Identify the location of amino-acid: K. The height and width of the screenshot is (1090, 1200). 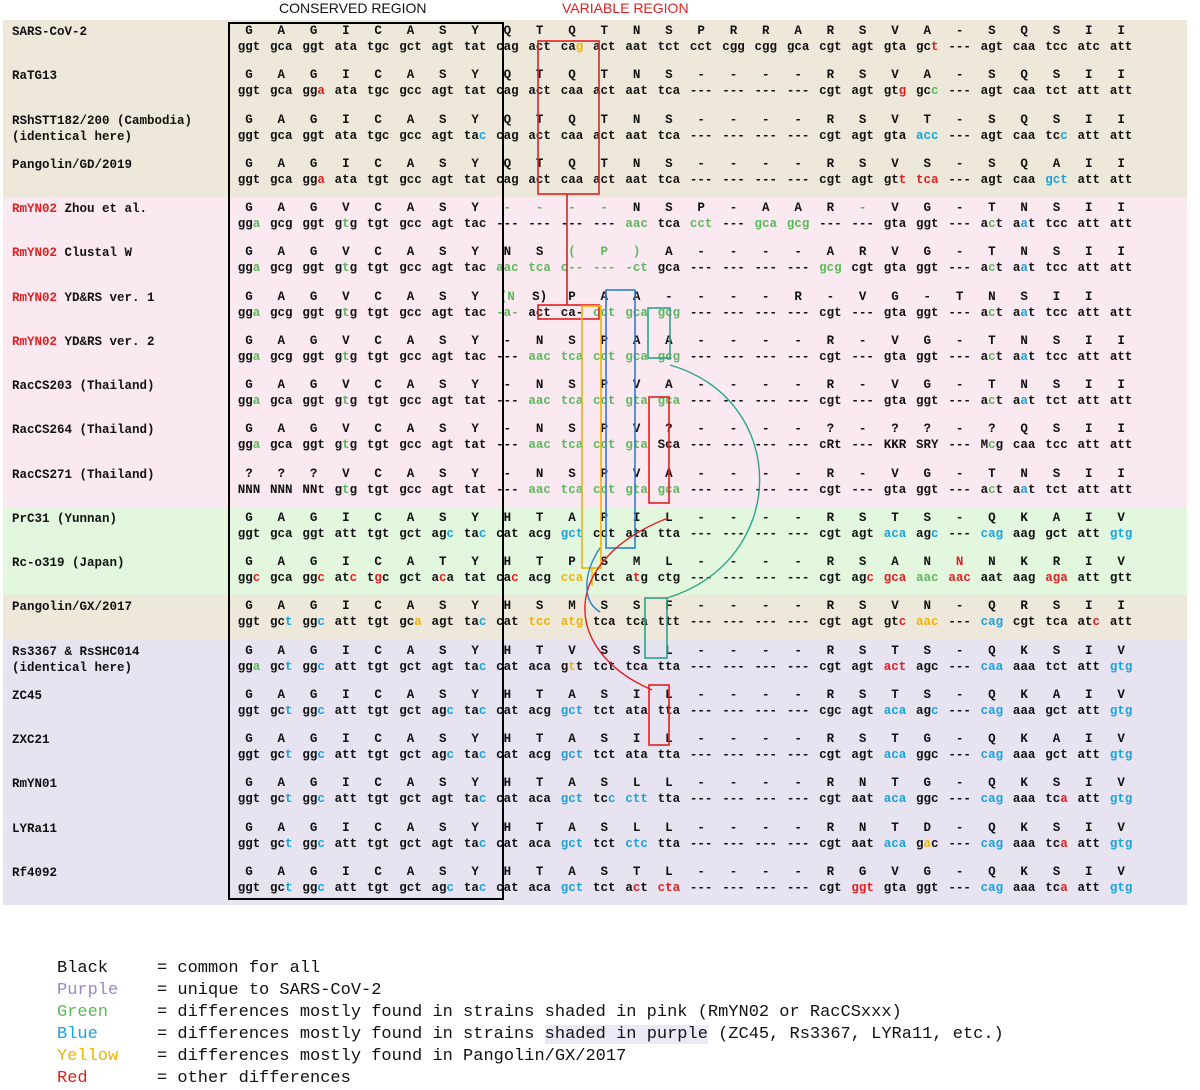
(1024, 783).